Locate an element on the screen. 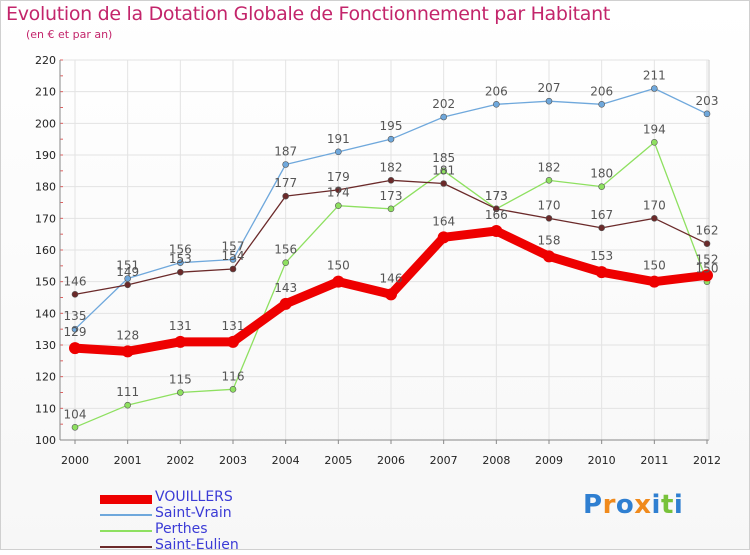 The image size is (750, 555). y-tick-label: 150 is located at coordinates (45, 282).